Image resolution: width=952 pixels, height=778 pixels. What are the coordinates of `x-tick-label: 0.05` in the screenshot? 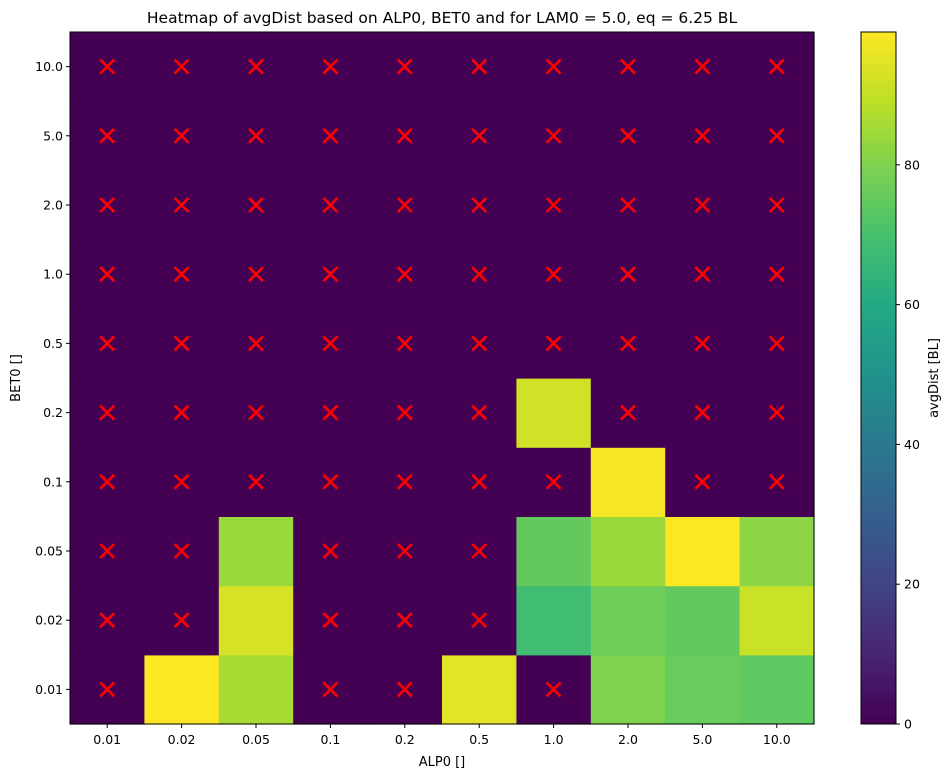 It's located at (256, 739).